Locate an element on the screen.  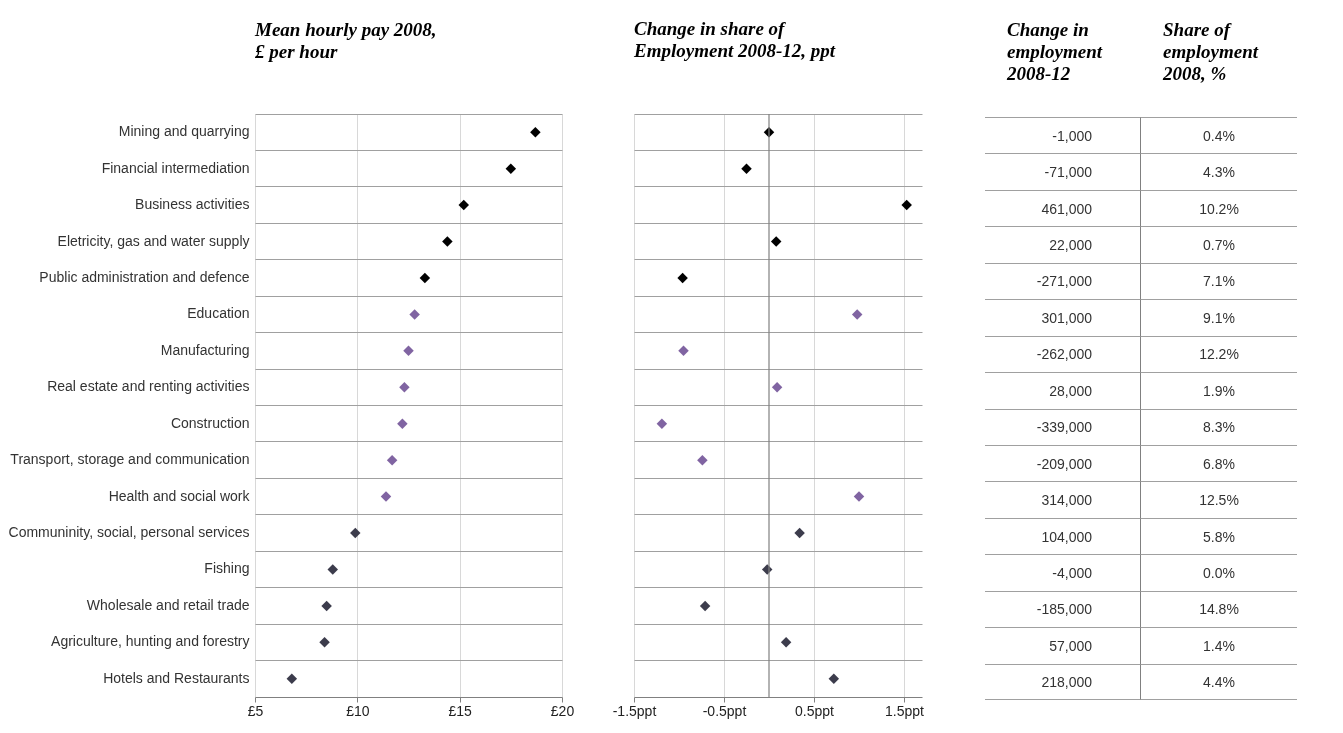
text: -271,000 is located at coordinates (1064, 281).